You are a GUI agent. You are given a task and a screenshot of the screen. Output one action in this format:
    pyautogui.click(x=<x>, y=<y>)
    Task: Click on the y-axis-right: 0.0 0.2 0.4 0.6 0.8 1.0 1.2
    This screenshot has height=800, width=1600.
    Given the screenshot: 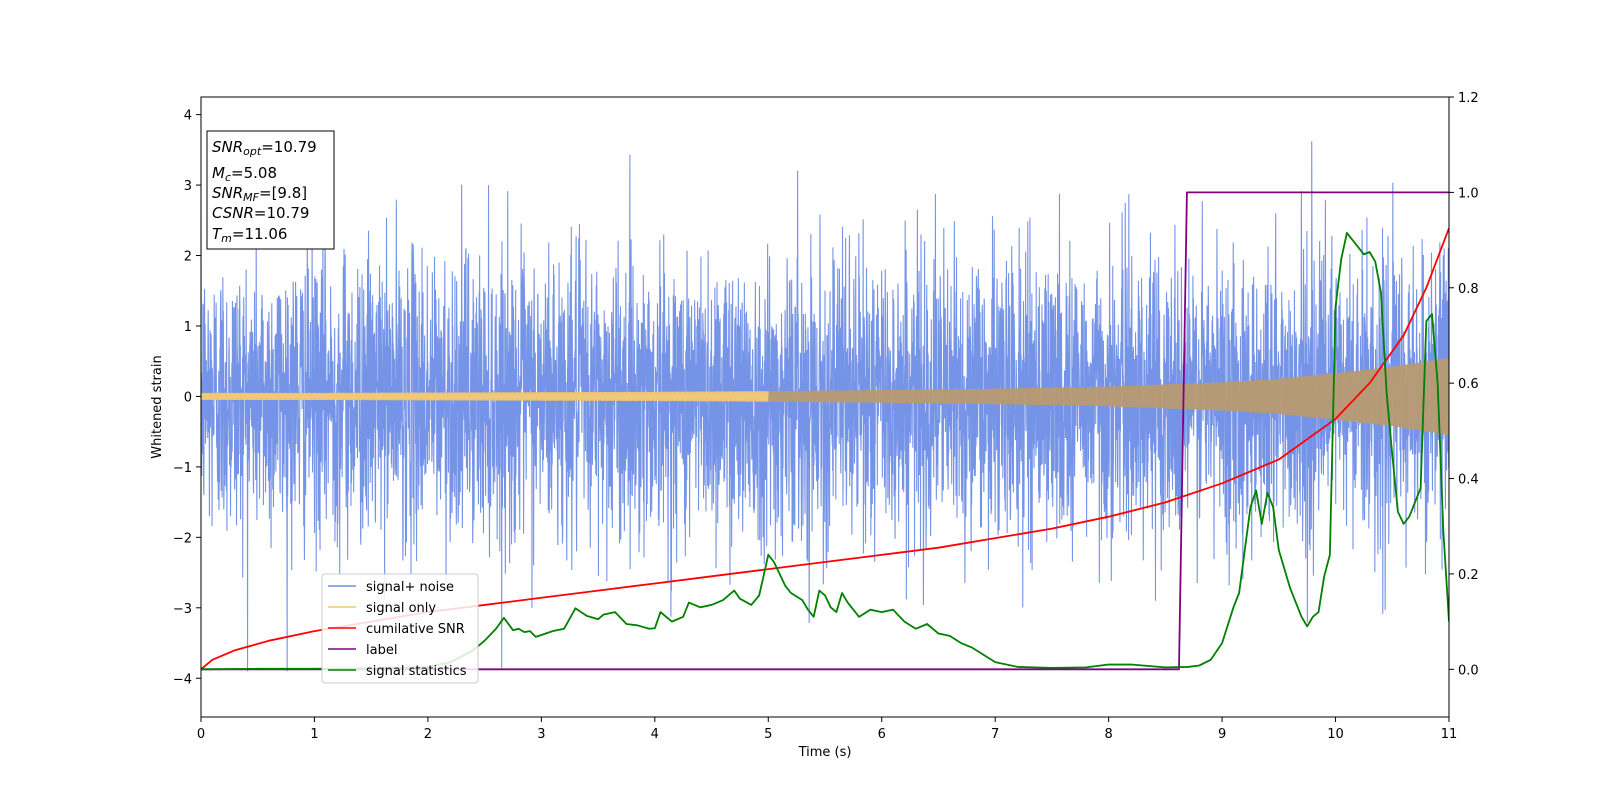 What is the action you would take?
    pyautogui.click(x=1464, y=384)
    